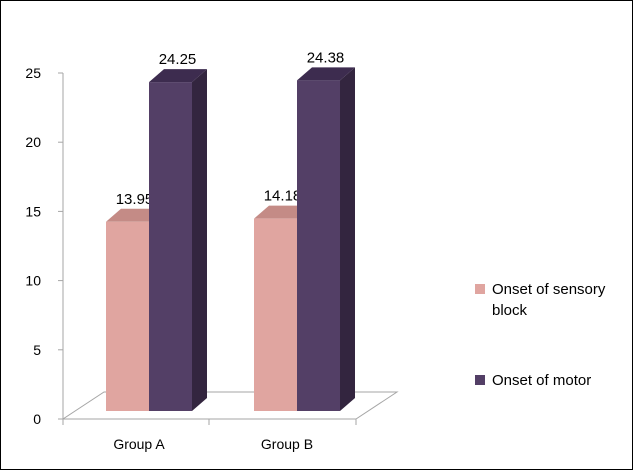  Describe the element at coordinates (178, 59) in the screenshot. I see `data-label: 24.25` at that location.